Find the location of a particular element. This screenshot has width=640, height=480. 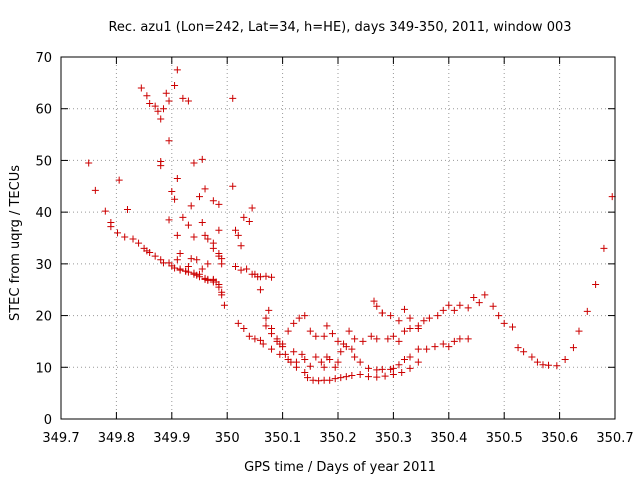

y-tick-label: 40 is located at coordinates (43, 213).